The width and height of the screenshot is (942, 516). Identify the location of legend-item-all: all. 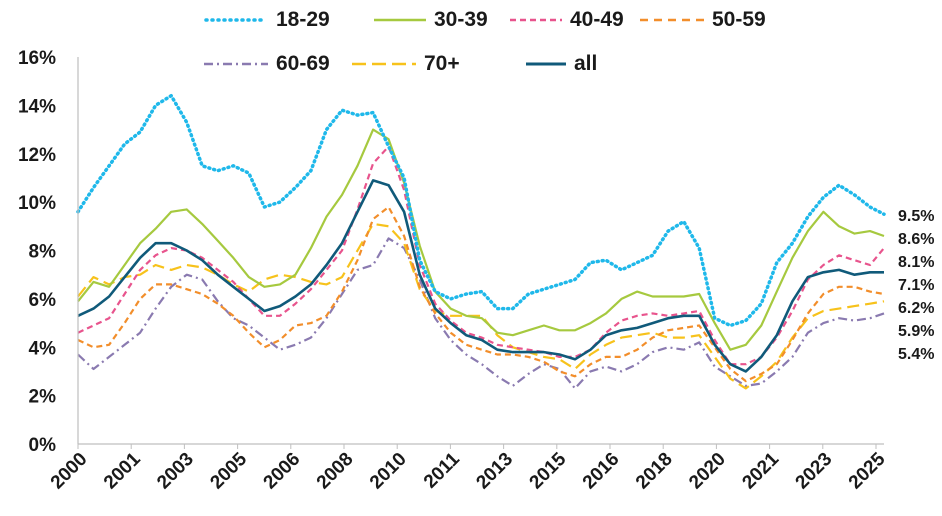
(561, 64).